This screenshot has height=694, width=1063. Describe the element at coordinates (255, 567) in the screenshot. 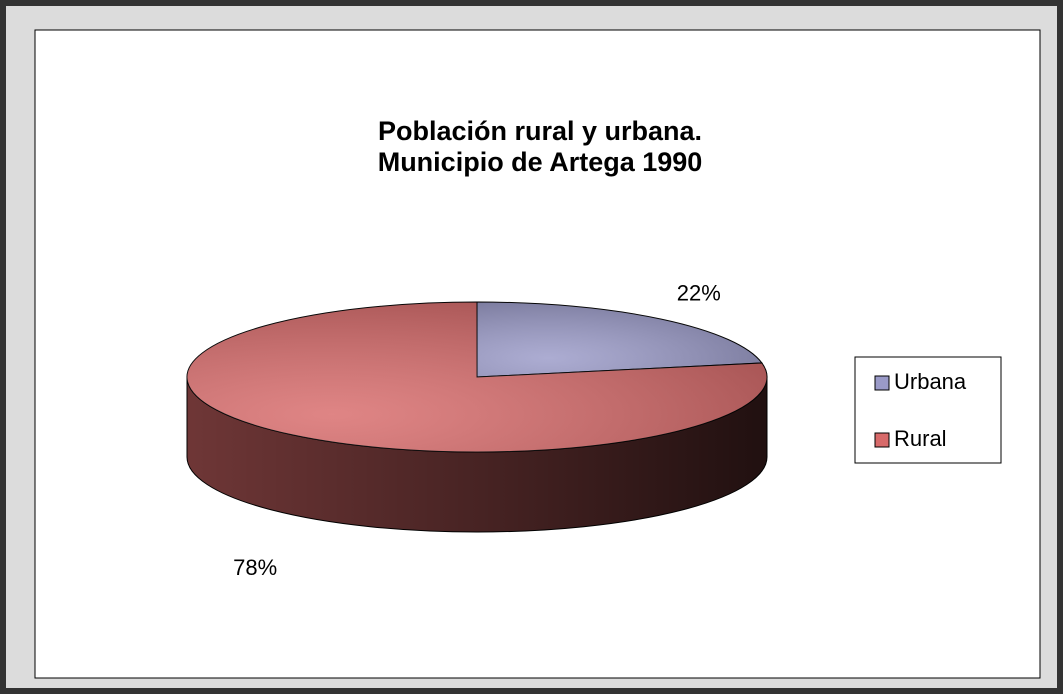

I see `data-label: 78%` at that location.